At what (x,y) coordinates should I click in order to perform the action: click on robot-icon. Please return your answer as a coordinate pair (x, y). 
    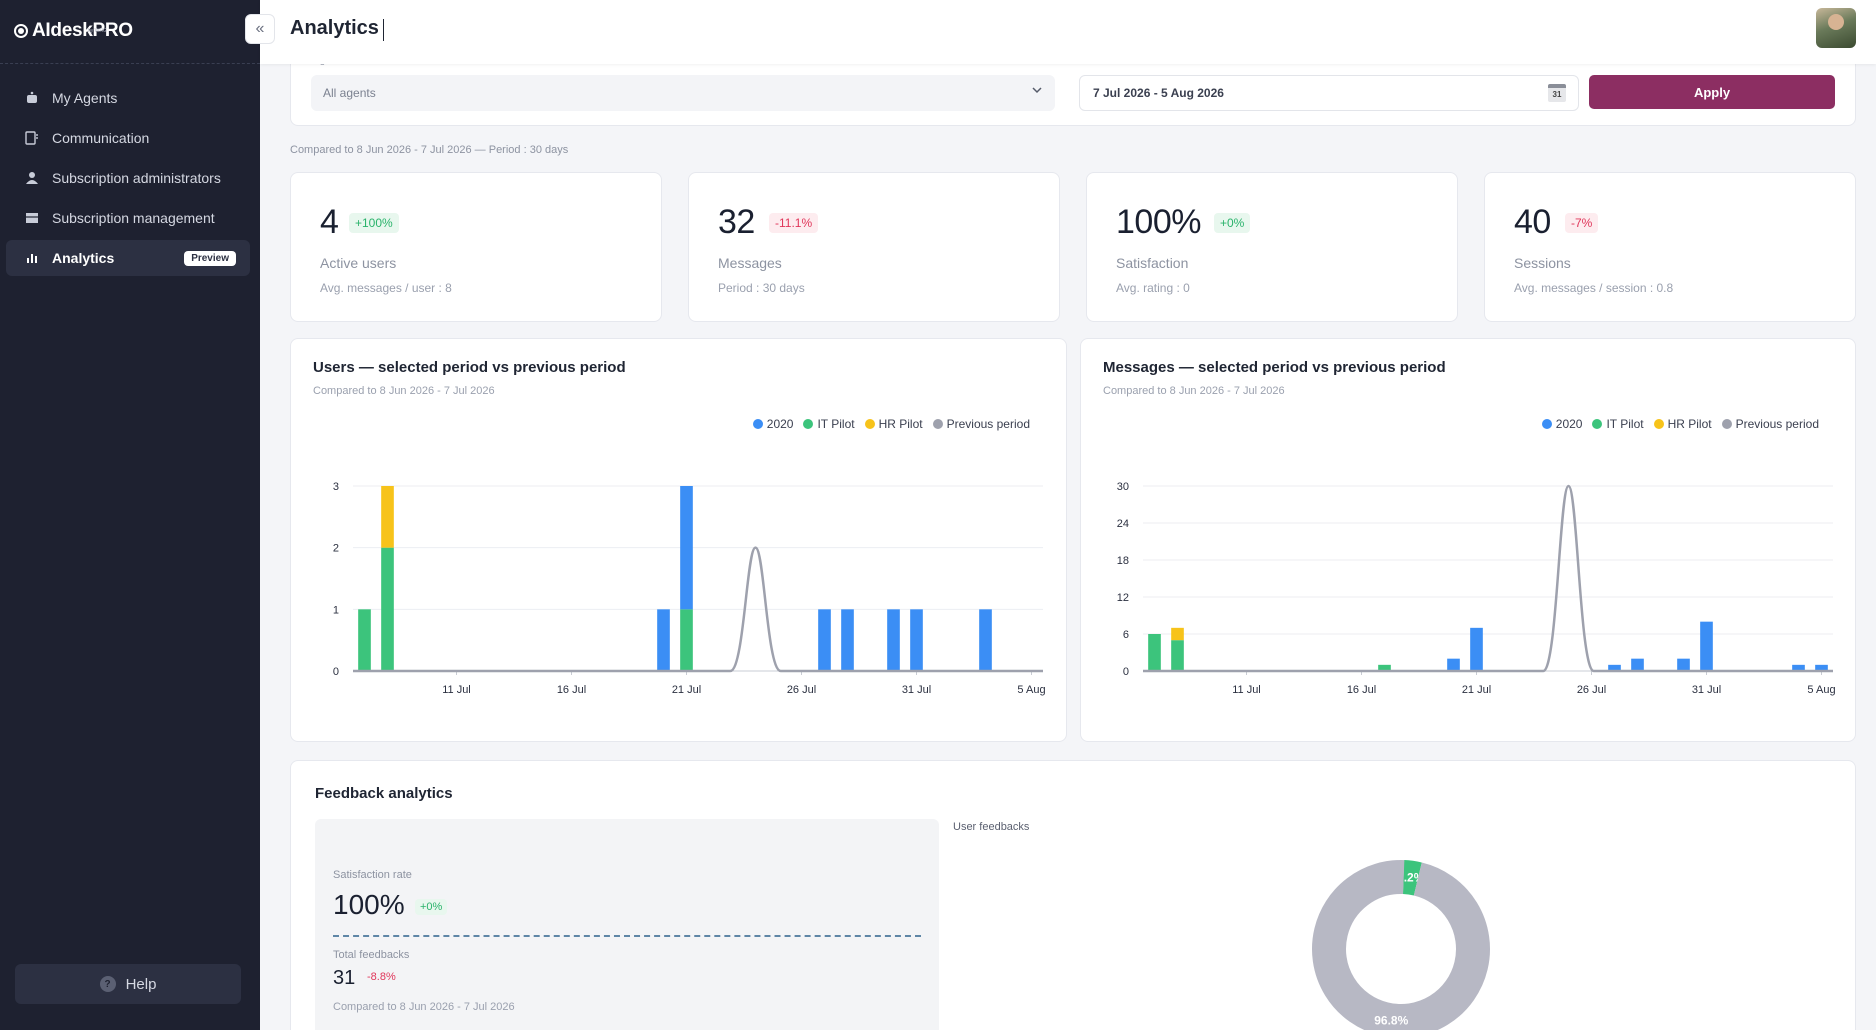
    Looking at the image, I should click on (32, 98).